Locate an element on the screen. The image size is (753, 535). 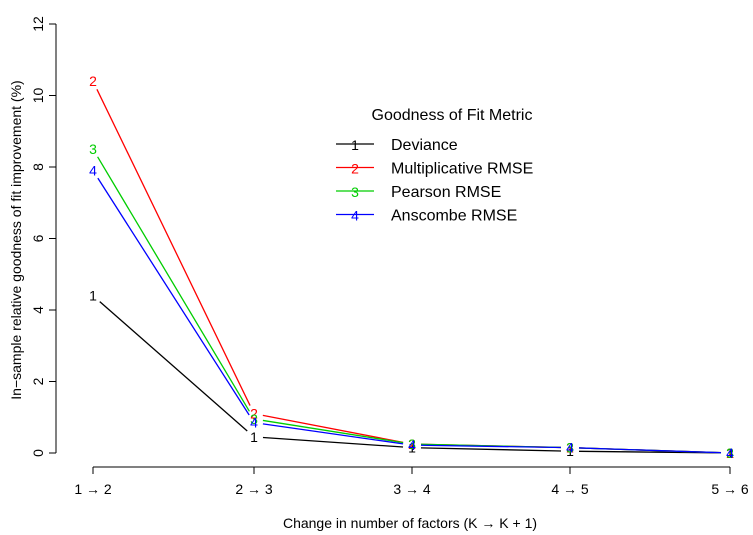
y-tick-label: 2 is located at coordinates (38, 381).